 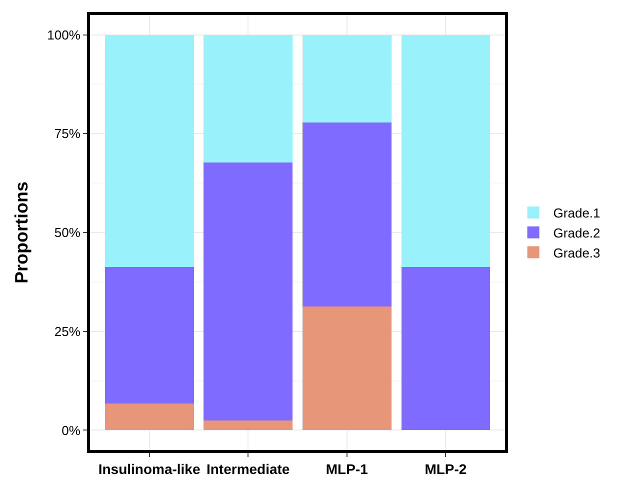 What do you see at coordinates (71, 430) in the screenshot?
I see `y-tick-label: 0%` at bounding box center [71, 430].